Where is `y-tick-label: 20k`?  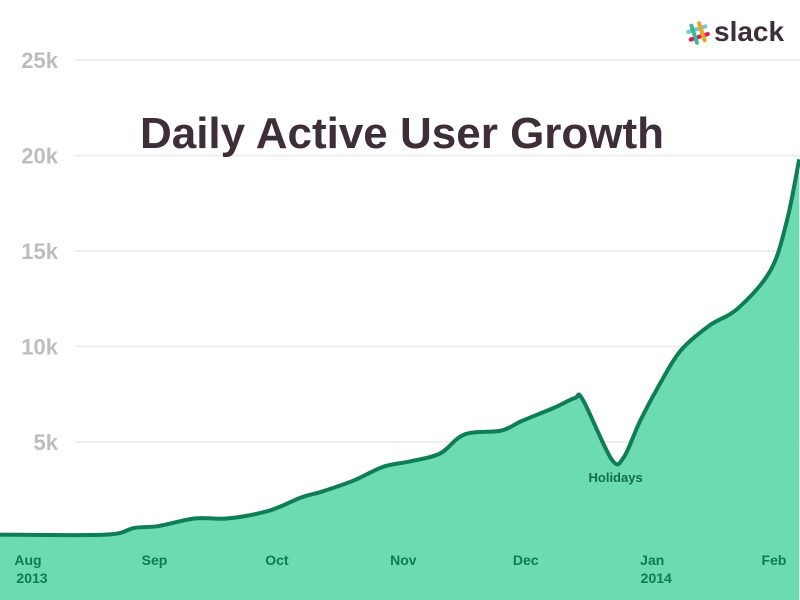
y-tick-label: 20k is located at coordinates (39, 156).